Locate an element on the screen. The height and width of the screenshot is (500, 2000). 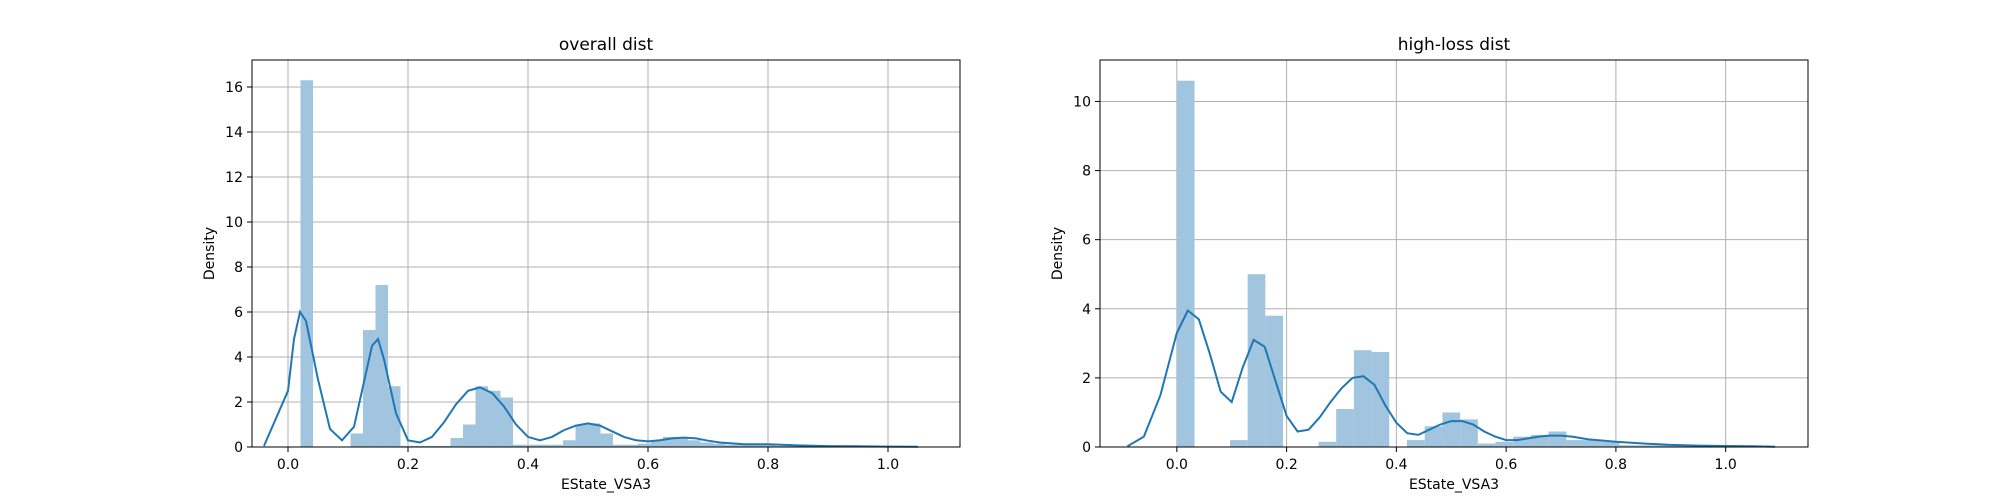
x-tick-label: 0.2 is located at coordinates (1286, 465).